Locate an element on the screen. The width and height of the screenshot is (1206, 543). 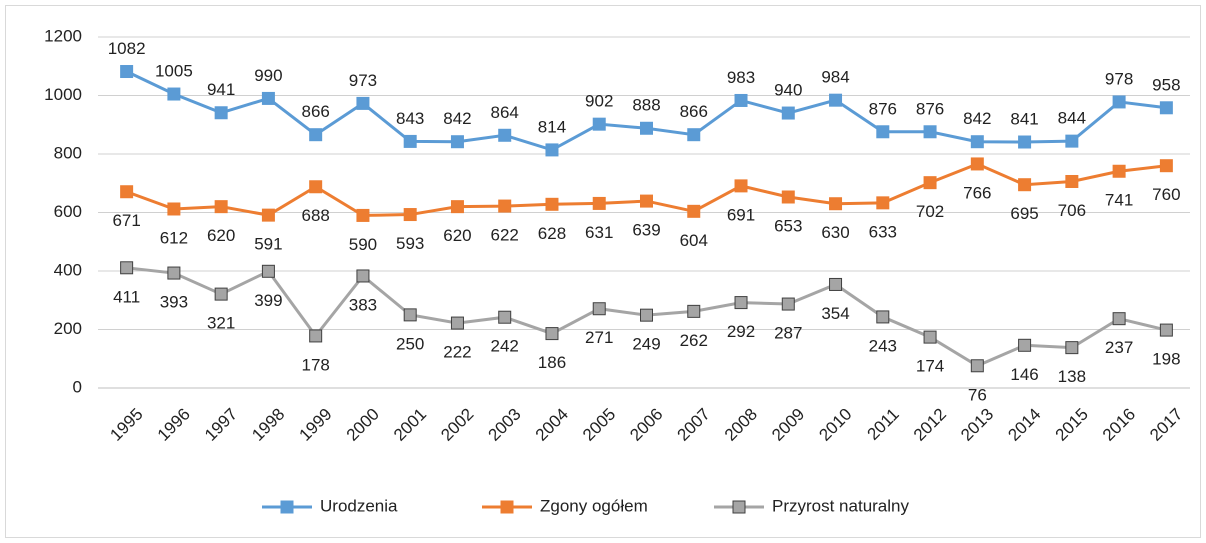
data-label: 941 is located at coordinates (221, 89).